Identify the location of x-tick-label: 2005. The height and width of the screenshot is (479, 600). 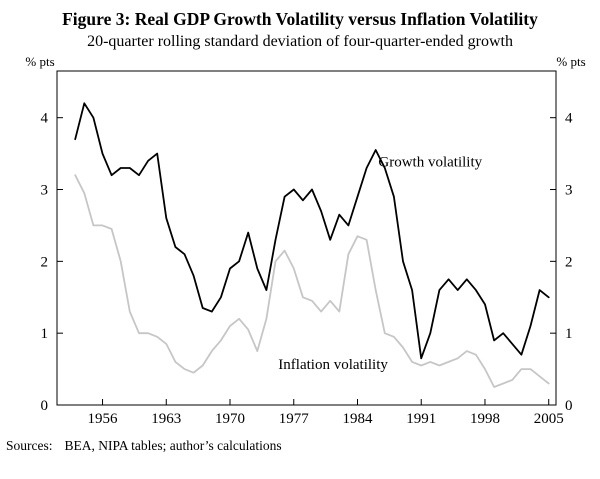
(549, 419).